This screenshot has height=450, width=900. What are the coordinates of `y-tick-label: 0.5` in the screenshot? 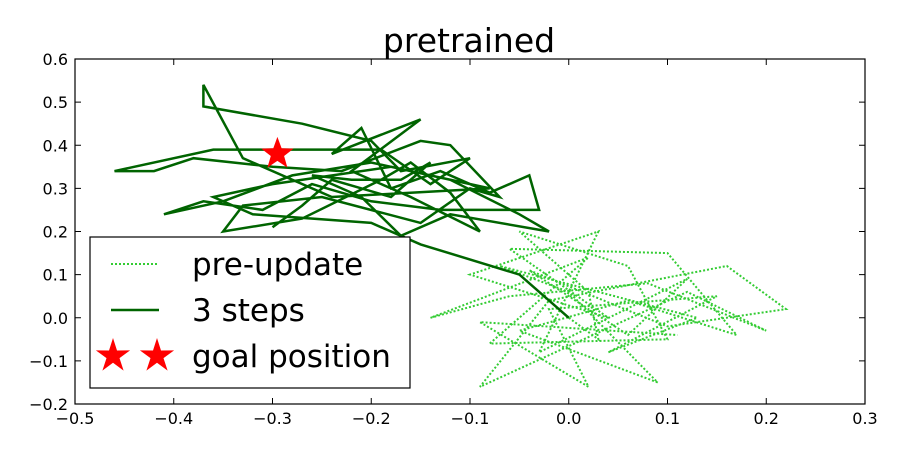 It's located at (55, 102).